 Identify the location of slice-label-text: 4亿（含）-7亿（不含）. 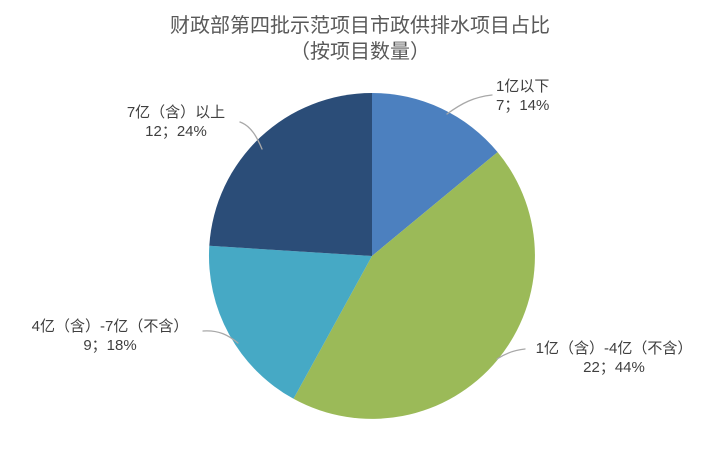
(110, 326).